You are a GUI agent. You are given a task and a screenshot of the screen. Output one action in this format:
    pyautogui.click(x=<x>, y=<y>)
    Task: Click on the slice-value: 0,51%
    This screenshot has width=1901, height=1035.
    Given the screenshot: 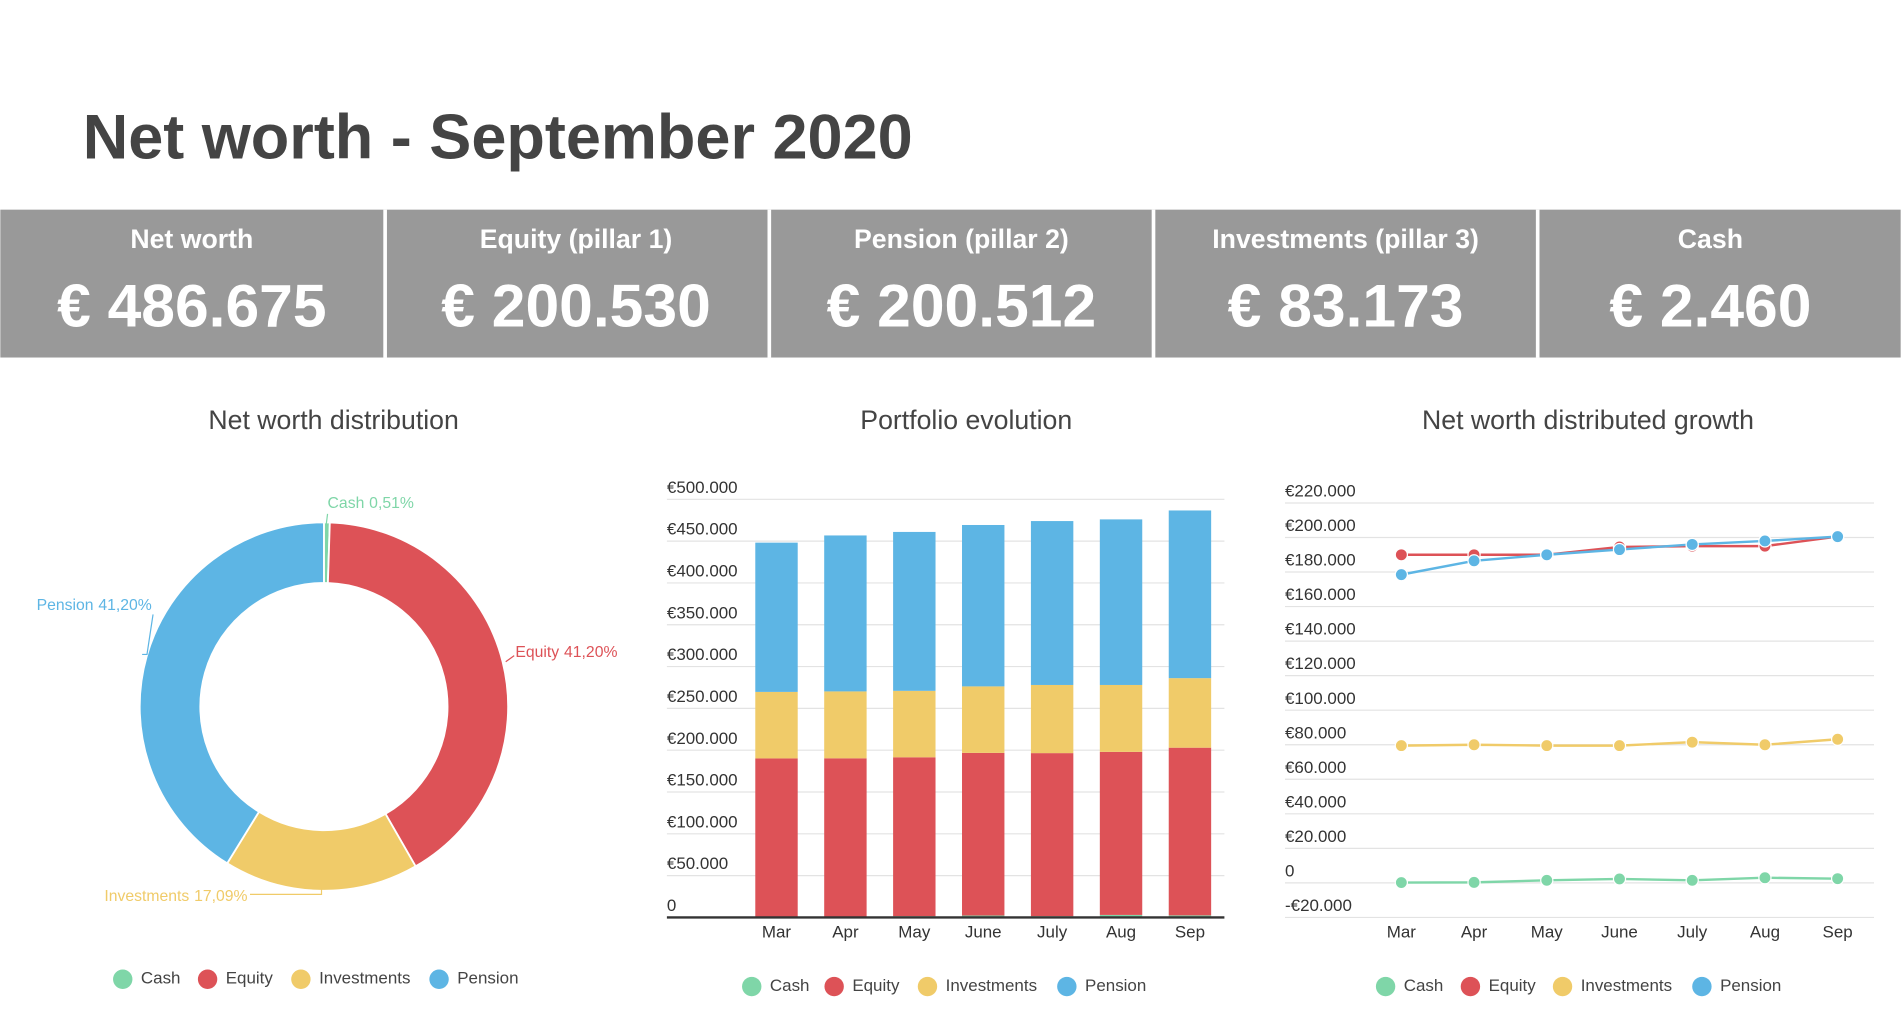 What is the action you would take?
    pyautogui.click(x=391, y=503)
    